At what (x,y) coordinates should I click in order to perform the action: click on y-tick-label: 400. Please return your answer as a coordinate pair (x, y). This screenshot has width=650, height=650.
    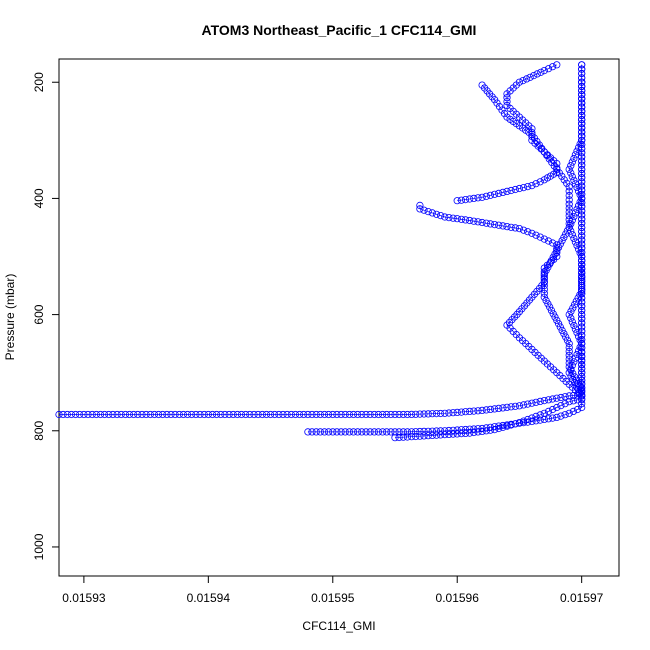
    Looking at the image, I should click on (39, 198).